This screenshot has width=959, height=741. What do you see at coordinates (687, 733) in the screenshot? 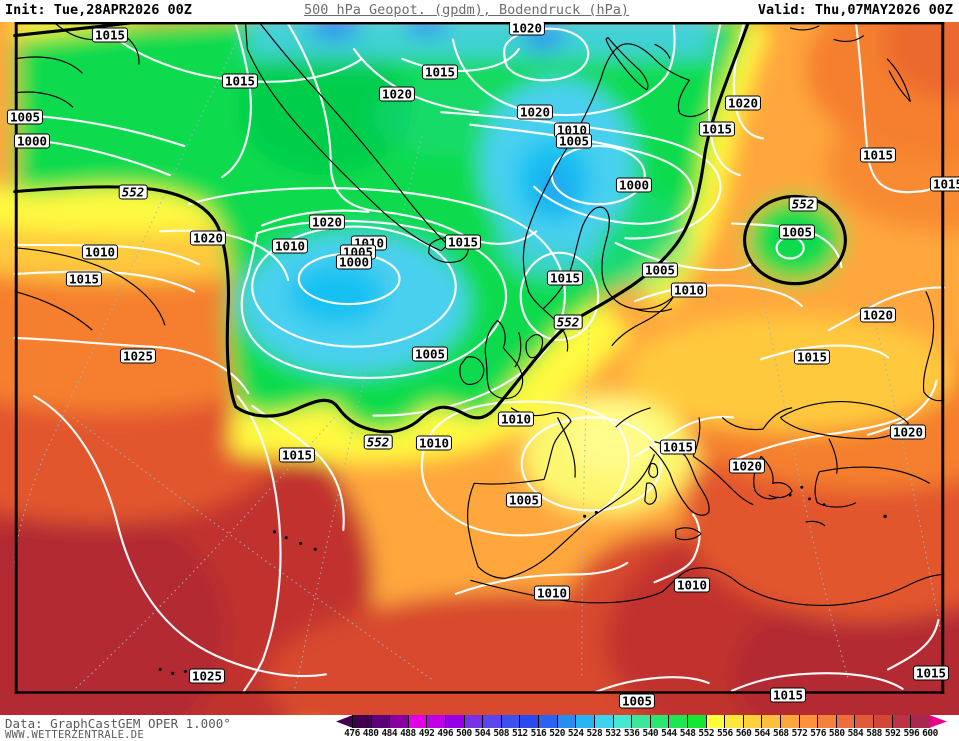
I see `colorbar-tick: 548` at bounding box center [687, 733].